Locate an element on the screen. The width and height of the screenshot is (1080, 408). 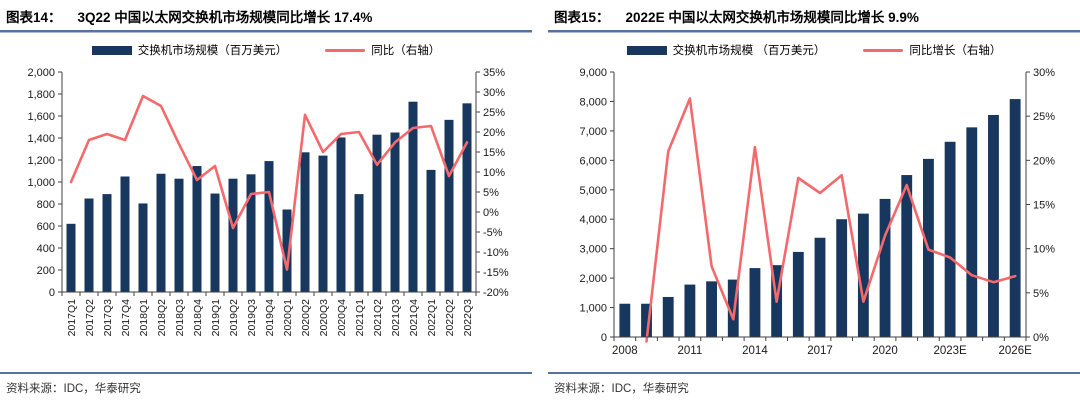
svg-text: 2011 is located at coordinates (690, 351).